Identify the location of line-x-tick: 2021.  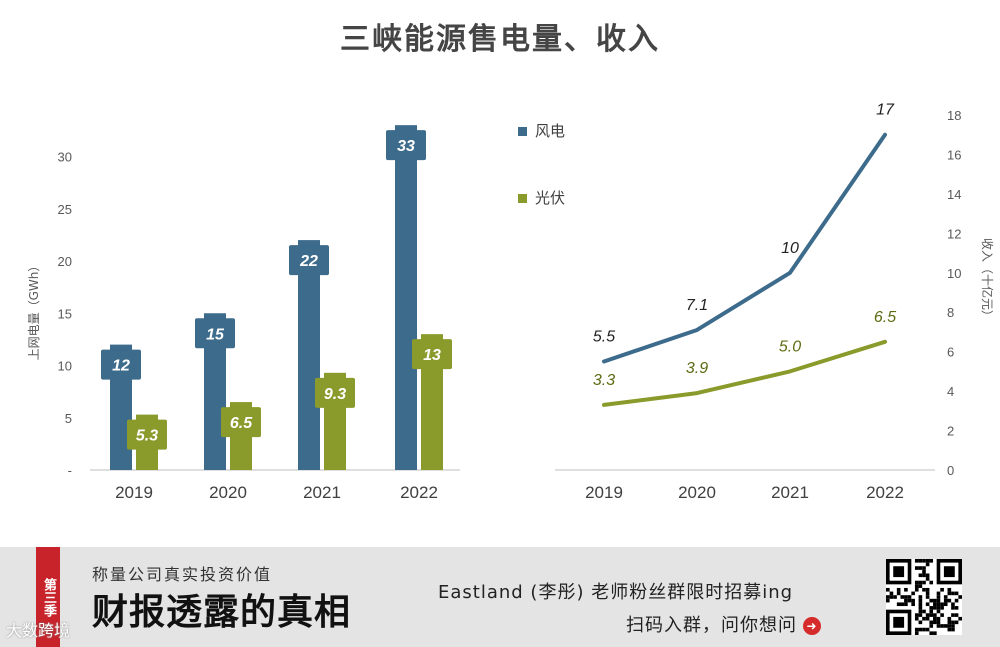
(790, 492).